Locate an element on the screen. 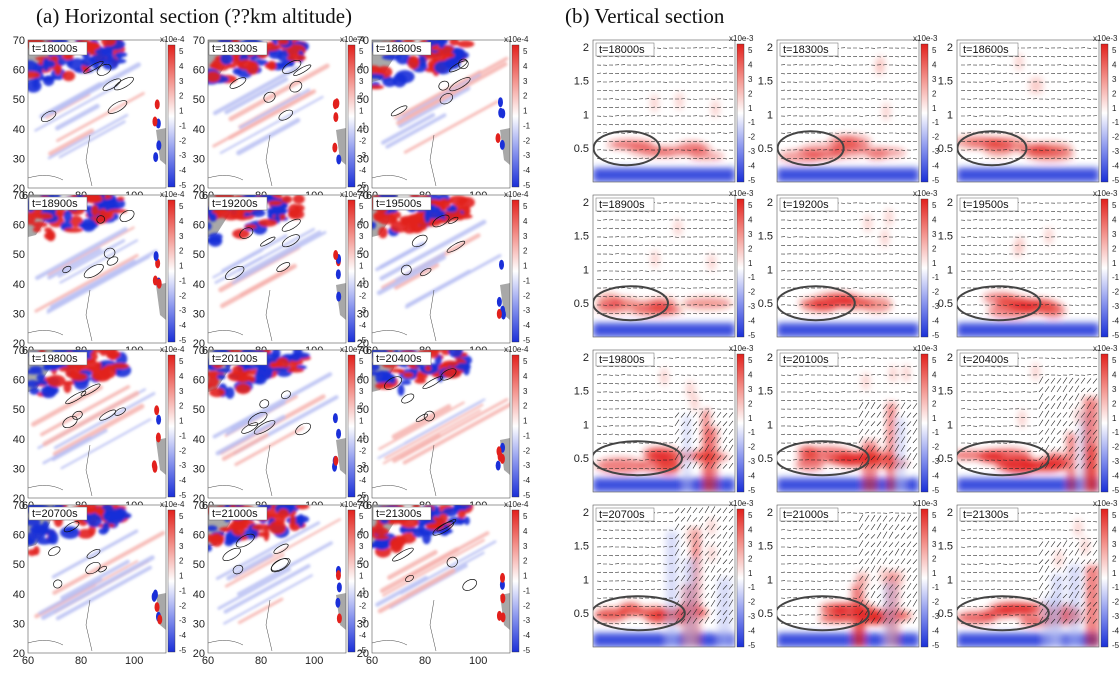  right-section-heading: (b) Vertical section is located at coordinates (645, 16).